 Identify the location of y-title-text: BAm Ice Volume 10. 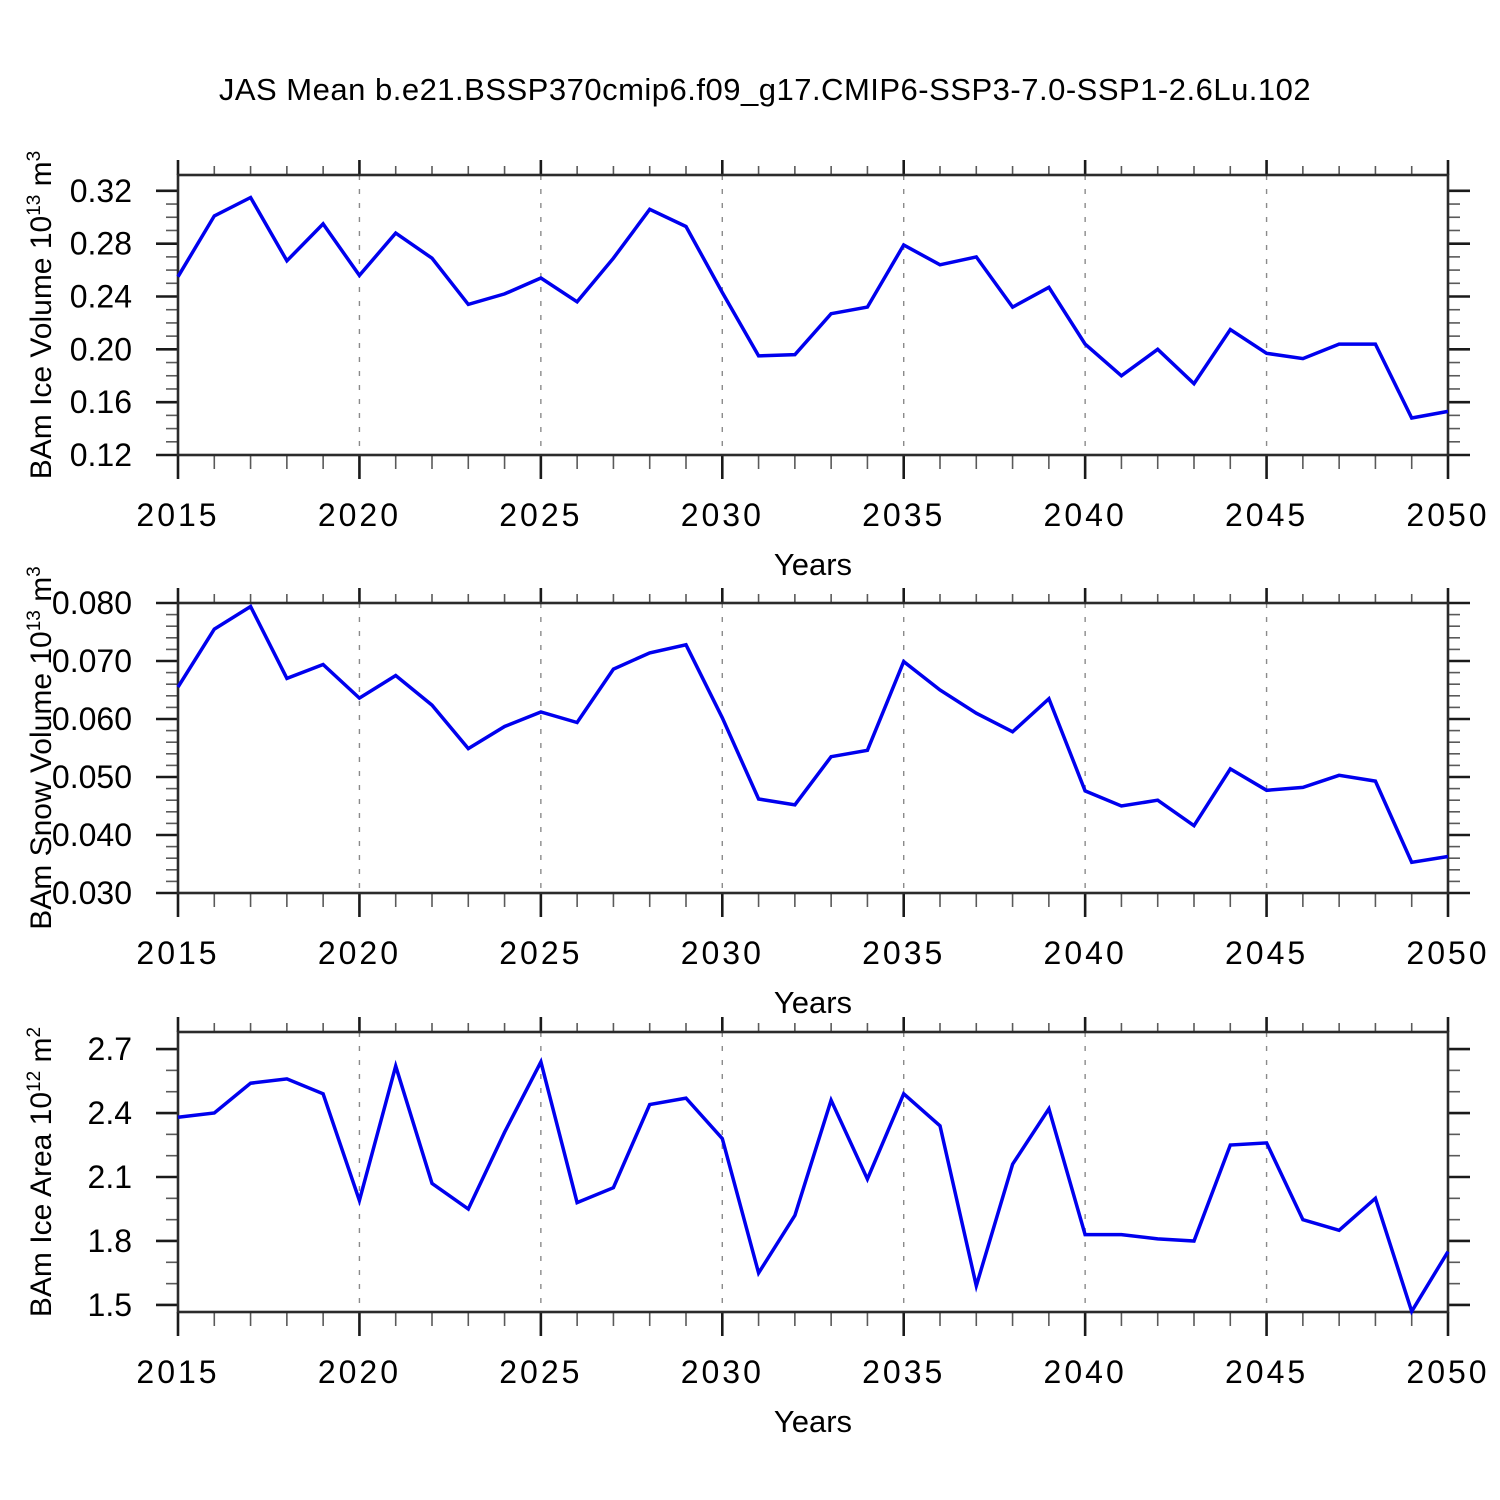
(41, 347).